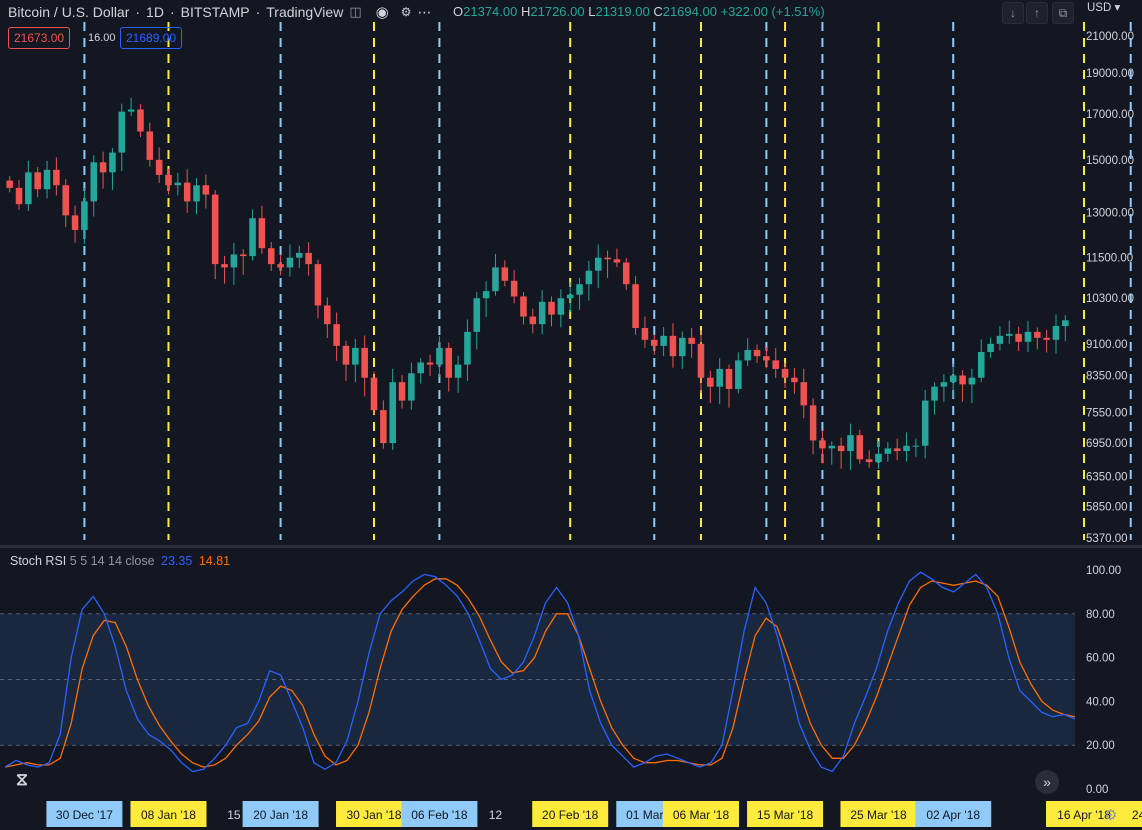 This screenshot has width=1142, height=830. What do you see at coordinates (1103, 7) in the screenshot?
I see `currency-selector: USD ▾` at bounding box center [1103, 7].